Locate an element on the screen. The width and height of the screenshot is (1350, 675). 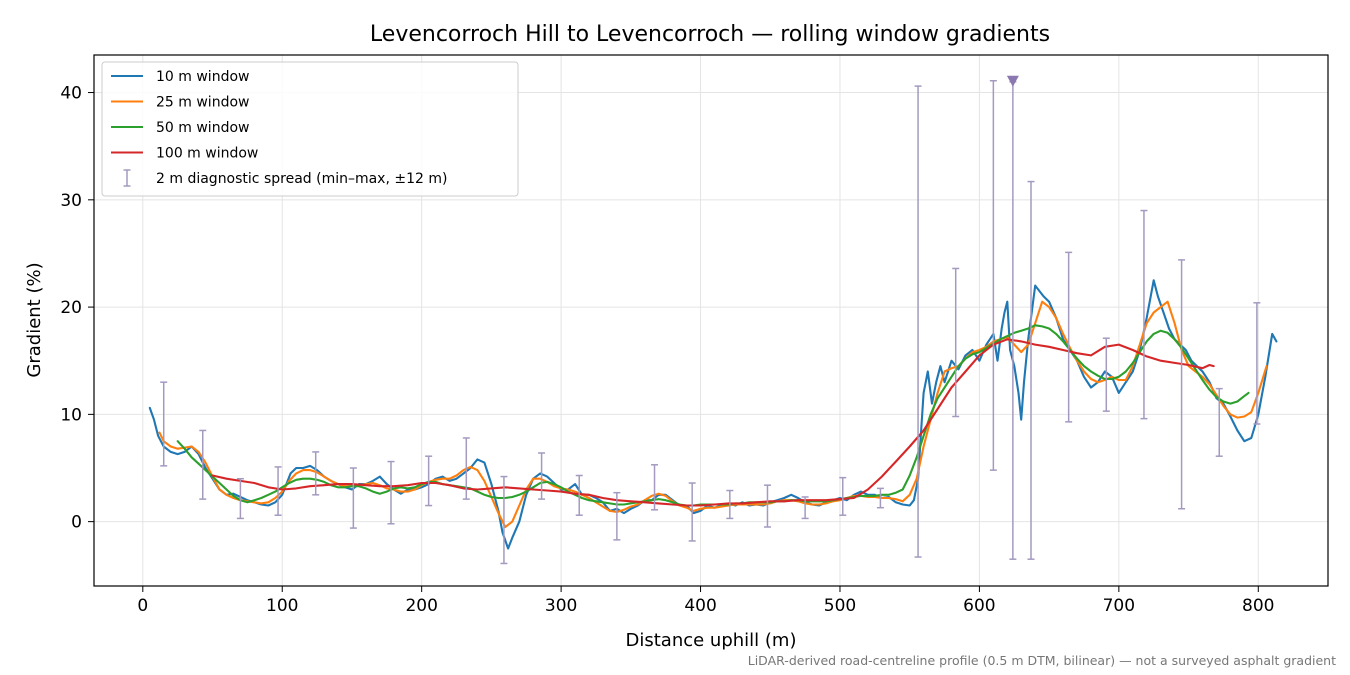
y-tick-label: 40 is located at coordinates (71, 94).